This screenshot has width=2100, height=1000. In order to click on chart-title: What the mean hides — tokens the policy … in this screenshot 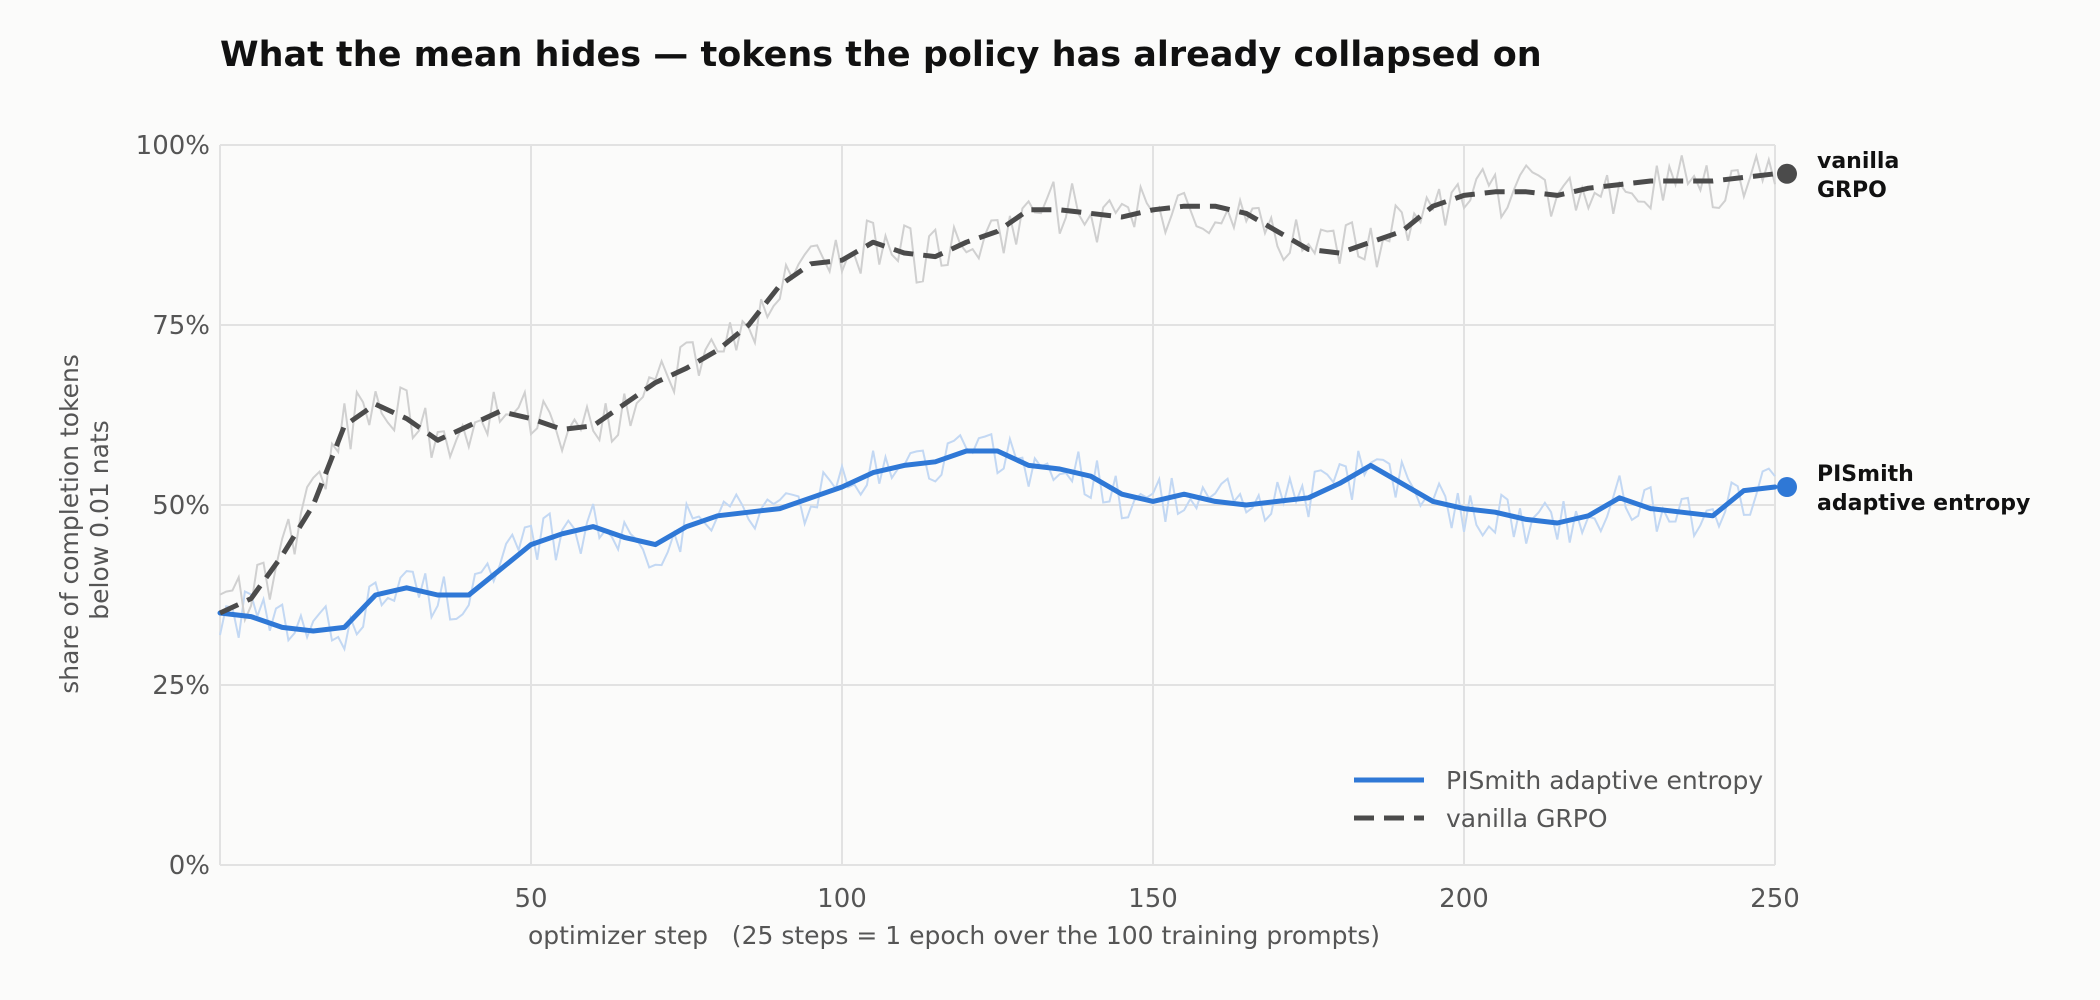, I will do `click(881, 55)`.